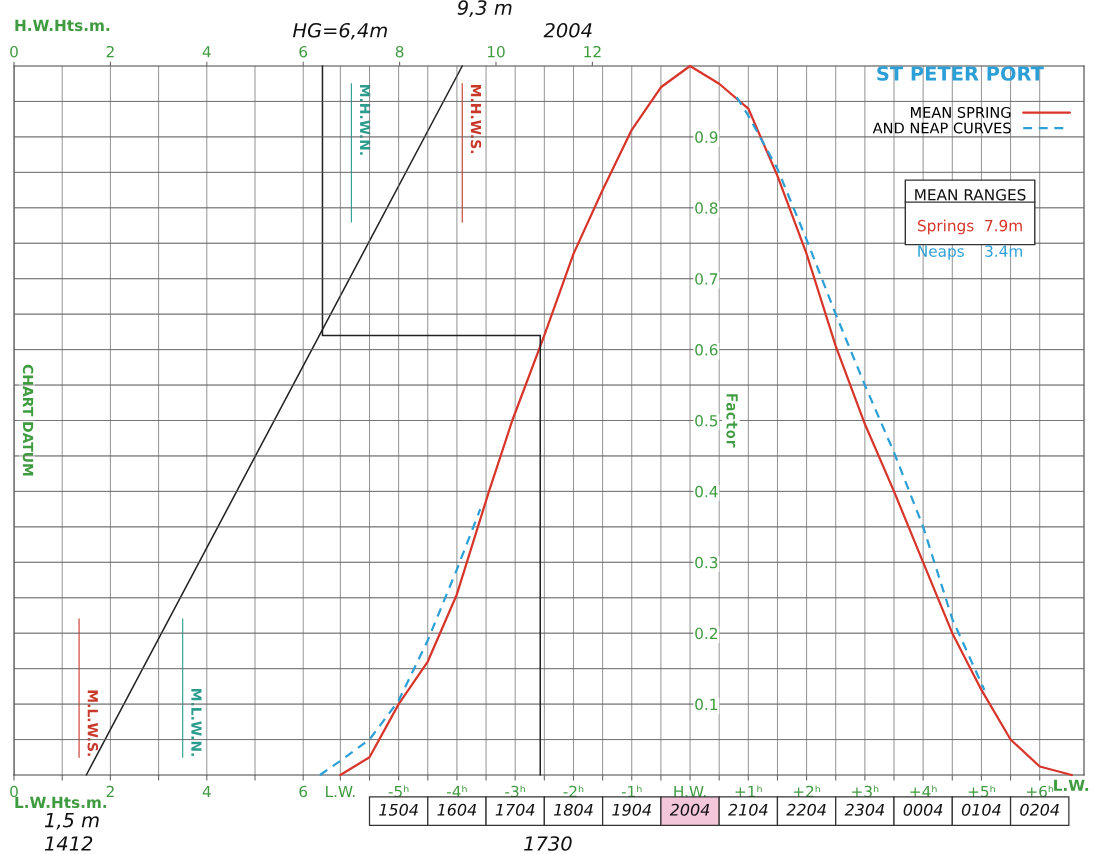 This screenshot has width=1094, height=854. What do you see at coordinates (1039, 809) in the screenshot?
I see `text: 0204` at bounding box center [1039, 809].